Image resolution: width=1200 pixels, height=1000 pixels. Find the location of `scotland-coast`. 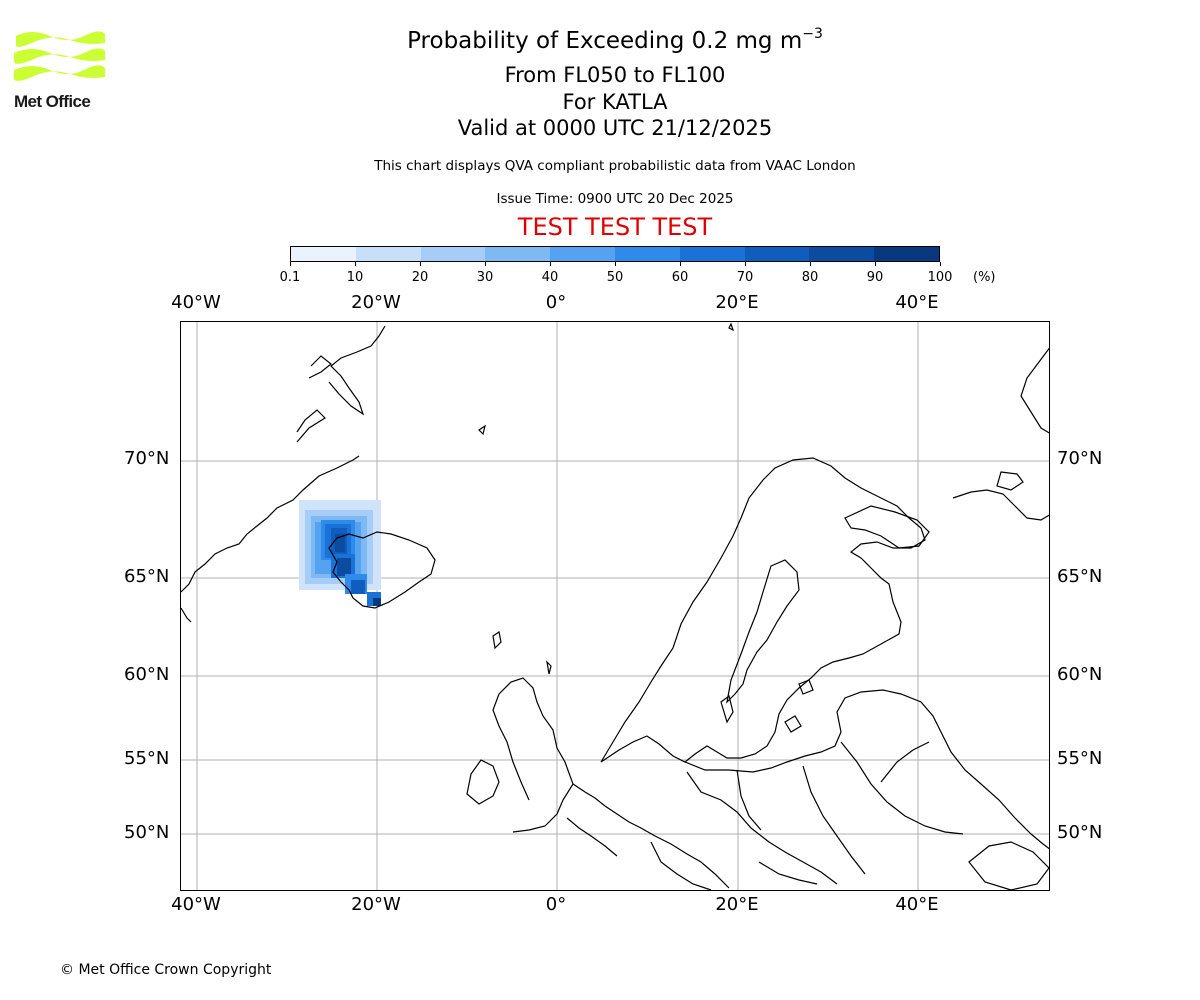

scotland-coast is located at coordinates (533, 755).